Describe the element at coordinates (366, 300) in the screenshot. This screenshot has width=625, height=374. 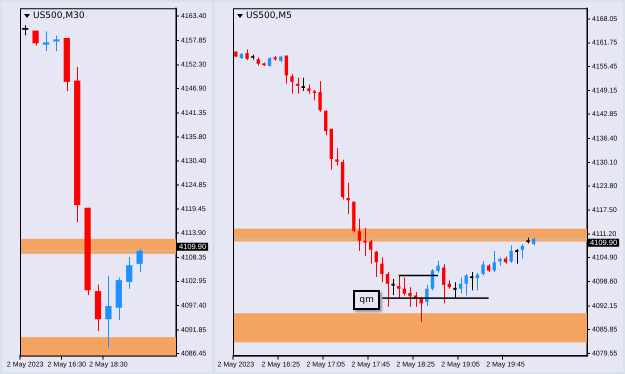
I see `annotation: qm` at that location.